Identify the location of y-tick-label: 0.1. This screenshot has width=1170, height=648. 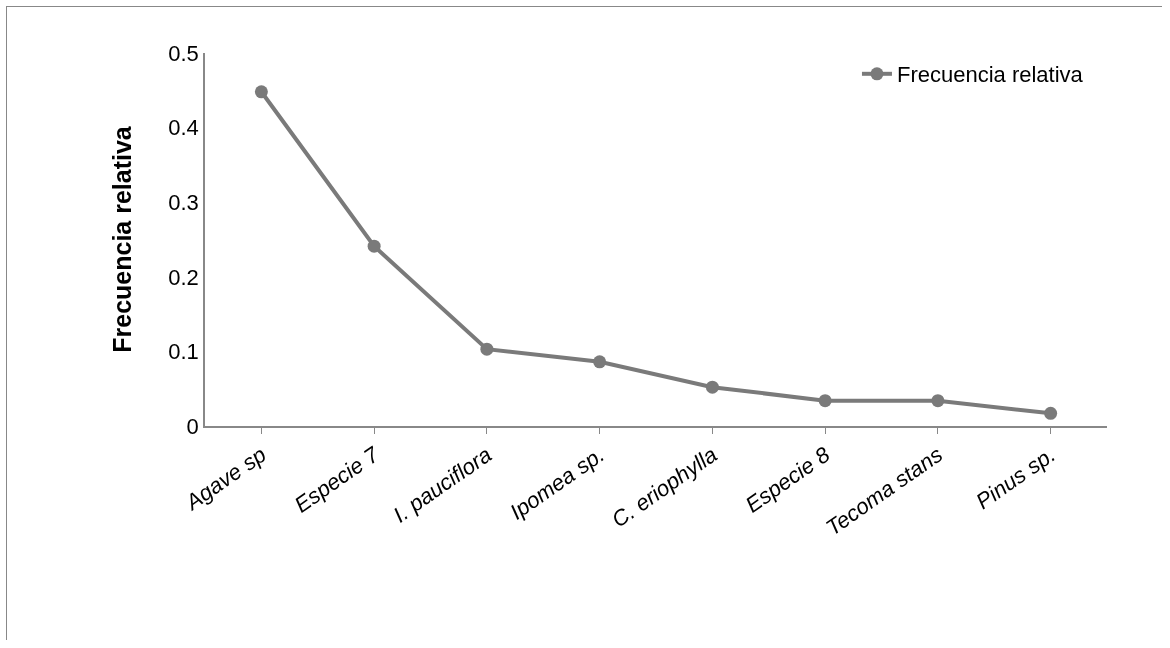
(183, 352).